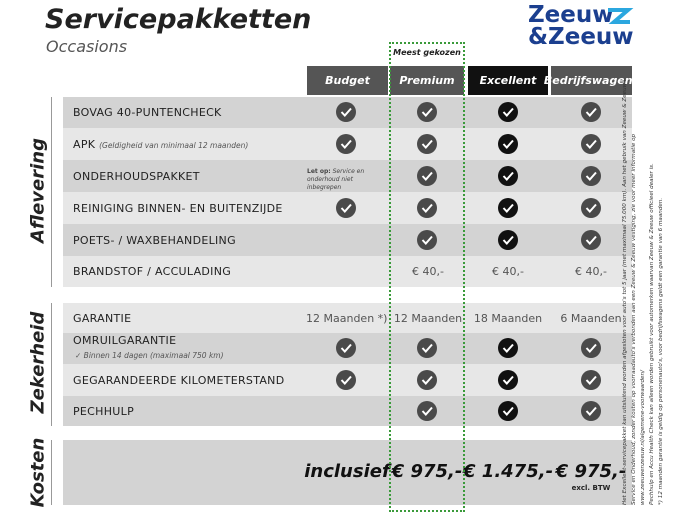 The height and width of the screenshot is (514, 685). Describe the element at coordinates (178, 19) in the screenshot. I see `title: Servicepakketten` at that location.